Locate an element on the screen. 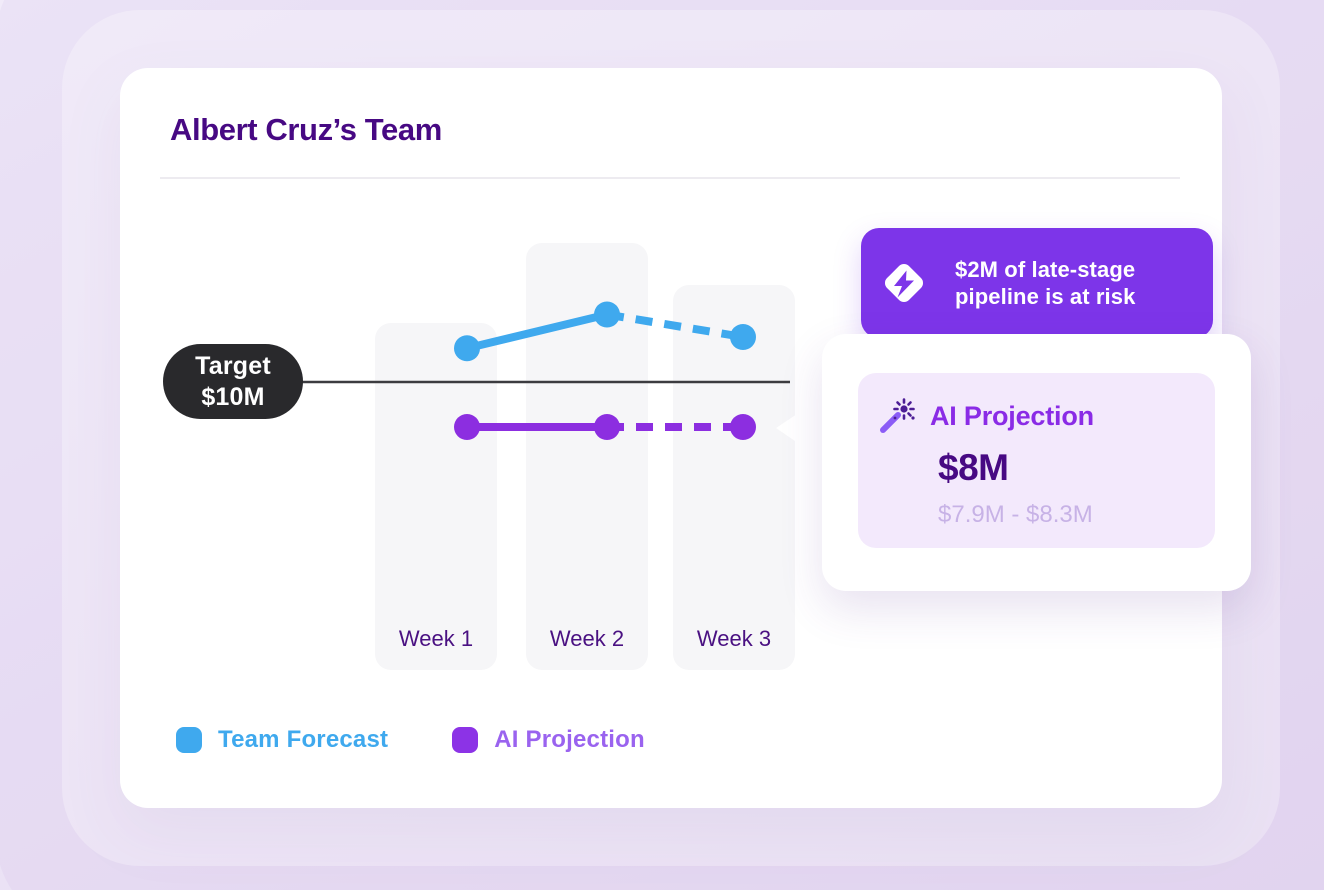 The image size is (1324, 890). tooltip-tail is located at coordinates (800, 428).